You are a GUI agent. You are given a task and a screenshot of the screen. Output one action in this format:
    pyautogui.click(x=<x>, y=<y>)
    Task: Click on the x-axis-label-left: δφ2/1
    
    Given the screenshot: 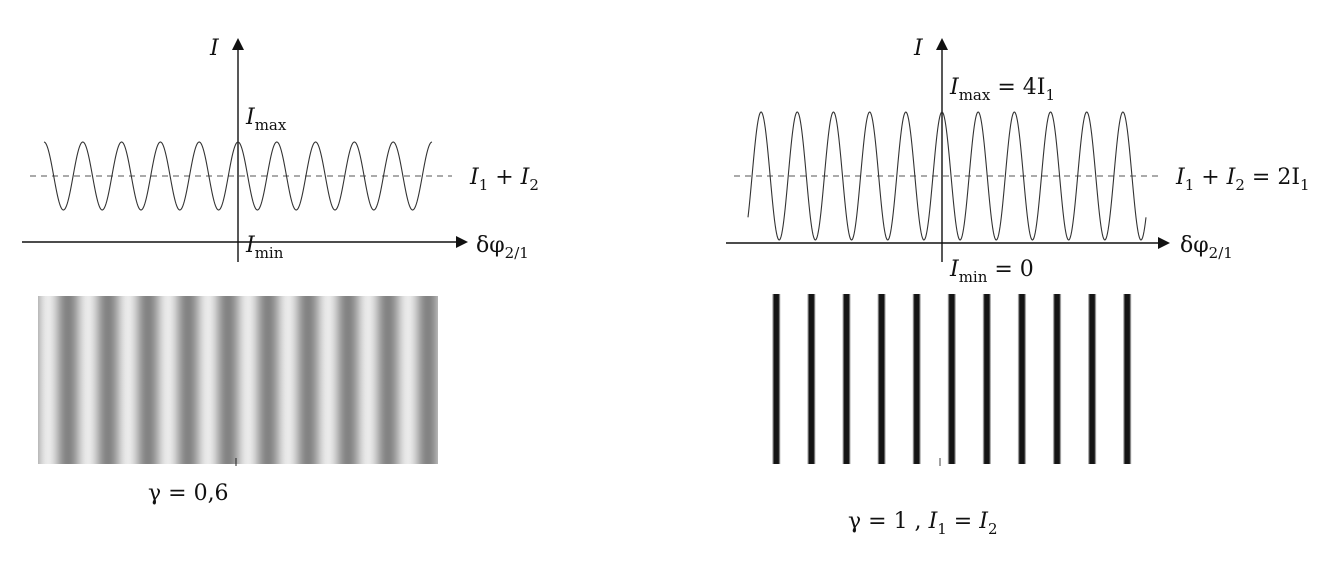 What is the action you would take?
    pyautogui.click(x=502, y=247)
    